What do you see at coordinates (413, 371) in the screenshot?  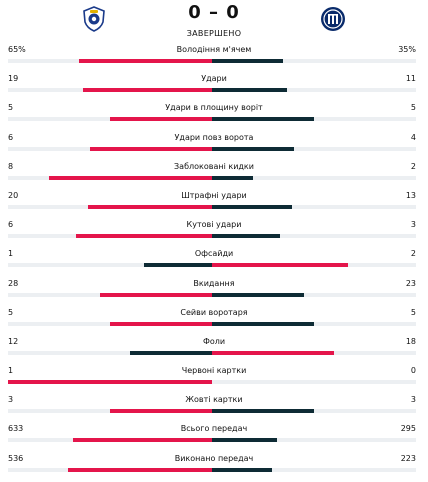 I see `away-stat-value: 0` at bounding box center [413, 371].